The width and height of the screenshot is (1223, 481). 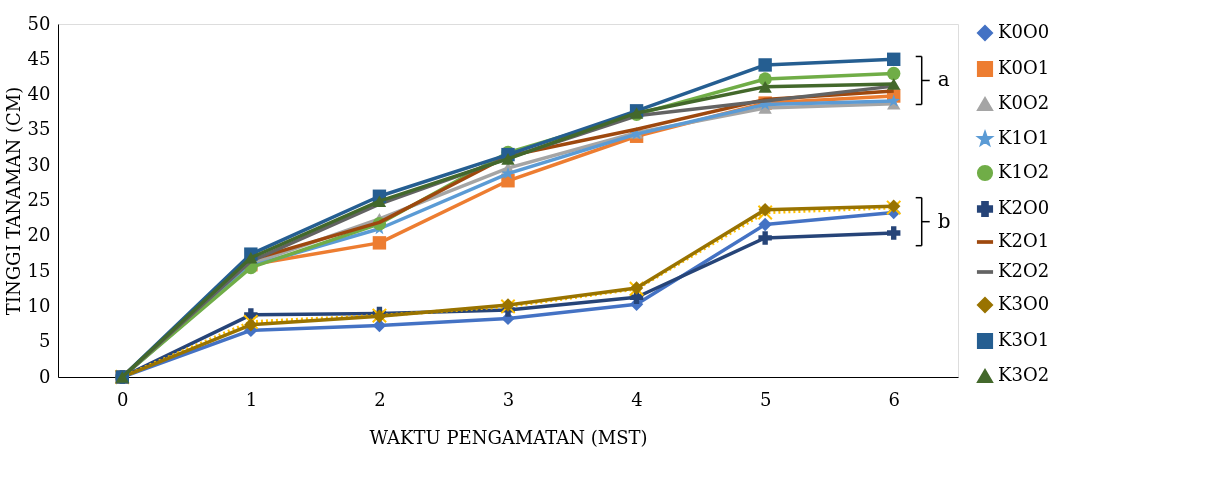 I want to click on annotation: b, so click(x=944, y=220).